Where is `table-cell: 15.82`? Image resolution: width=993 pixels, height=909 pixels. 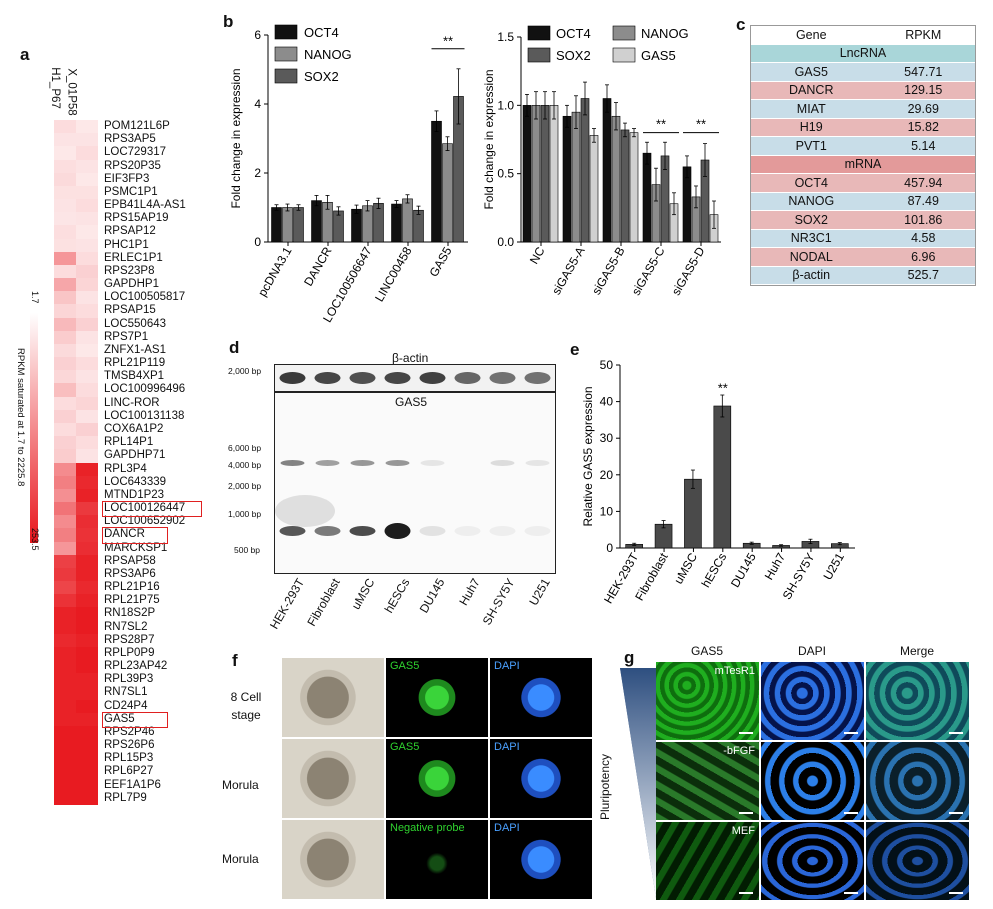
table-cell: 15.82 is located at coordinates (923, 127).